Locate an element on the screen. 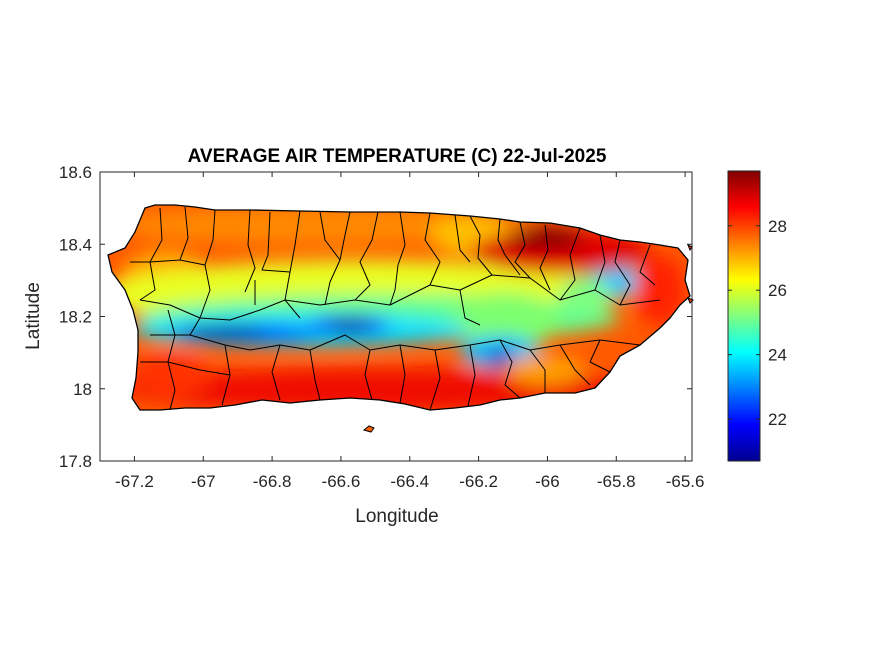 The height and width of the screenshot is (656, 875). y-tick-label: 18.6 is located at coordinates (75, 172).